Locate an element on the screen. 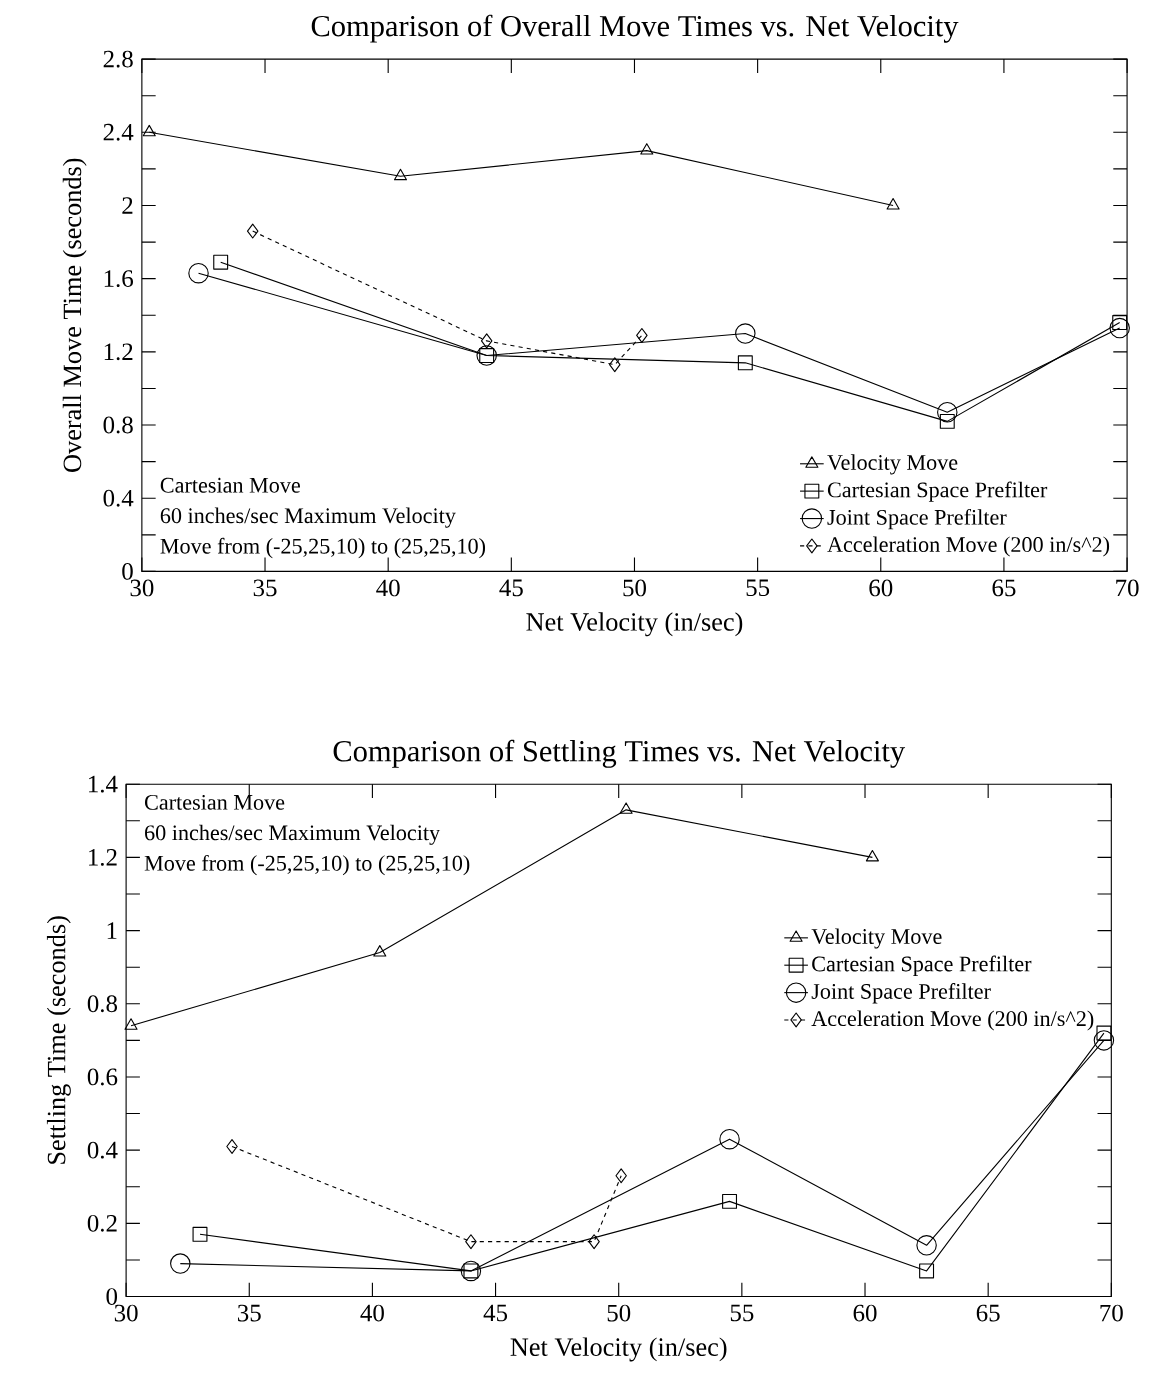  y-tick-label: 2.8 is located at coordinates (118, 59).